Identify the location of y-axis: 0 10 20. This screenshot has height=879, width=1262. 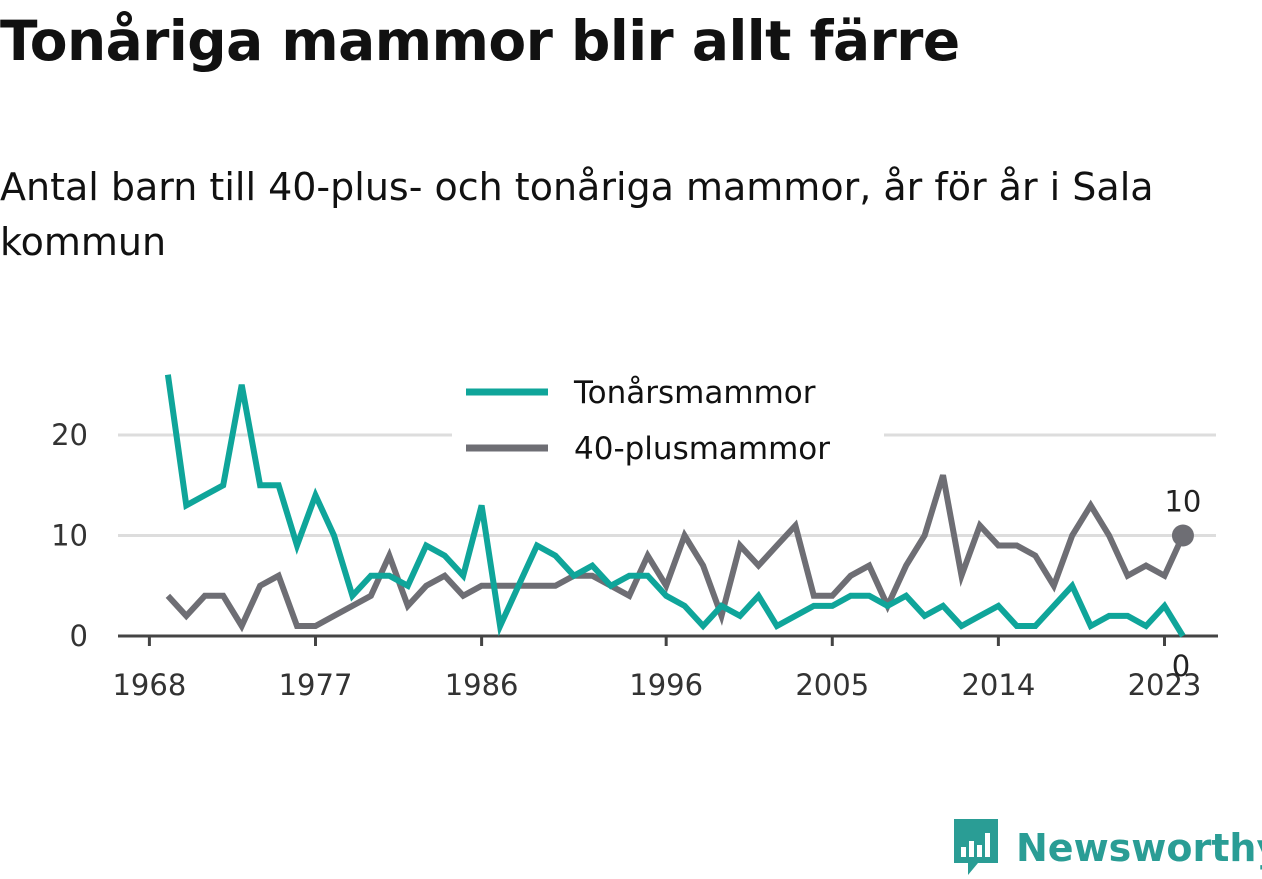
(69, 535).